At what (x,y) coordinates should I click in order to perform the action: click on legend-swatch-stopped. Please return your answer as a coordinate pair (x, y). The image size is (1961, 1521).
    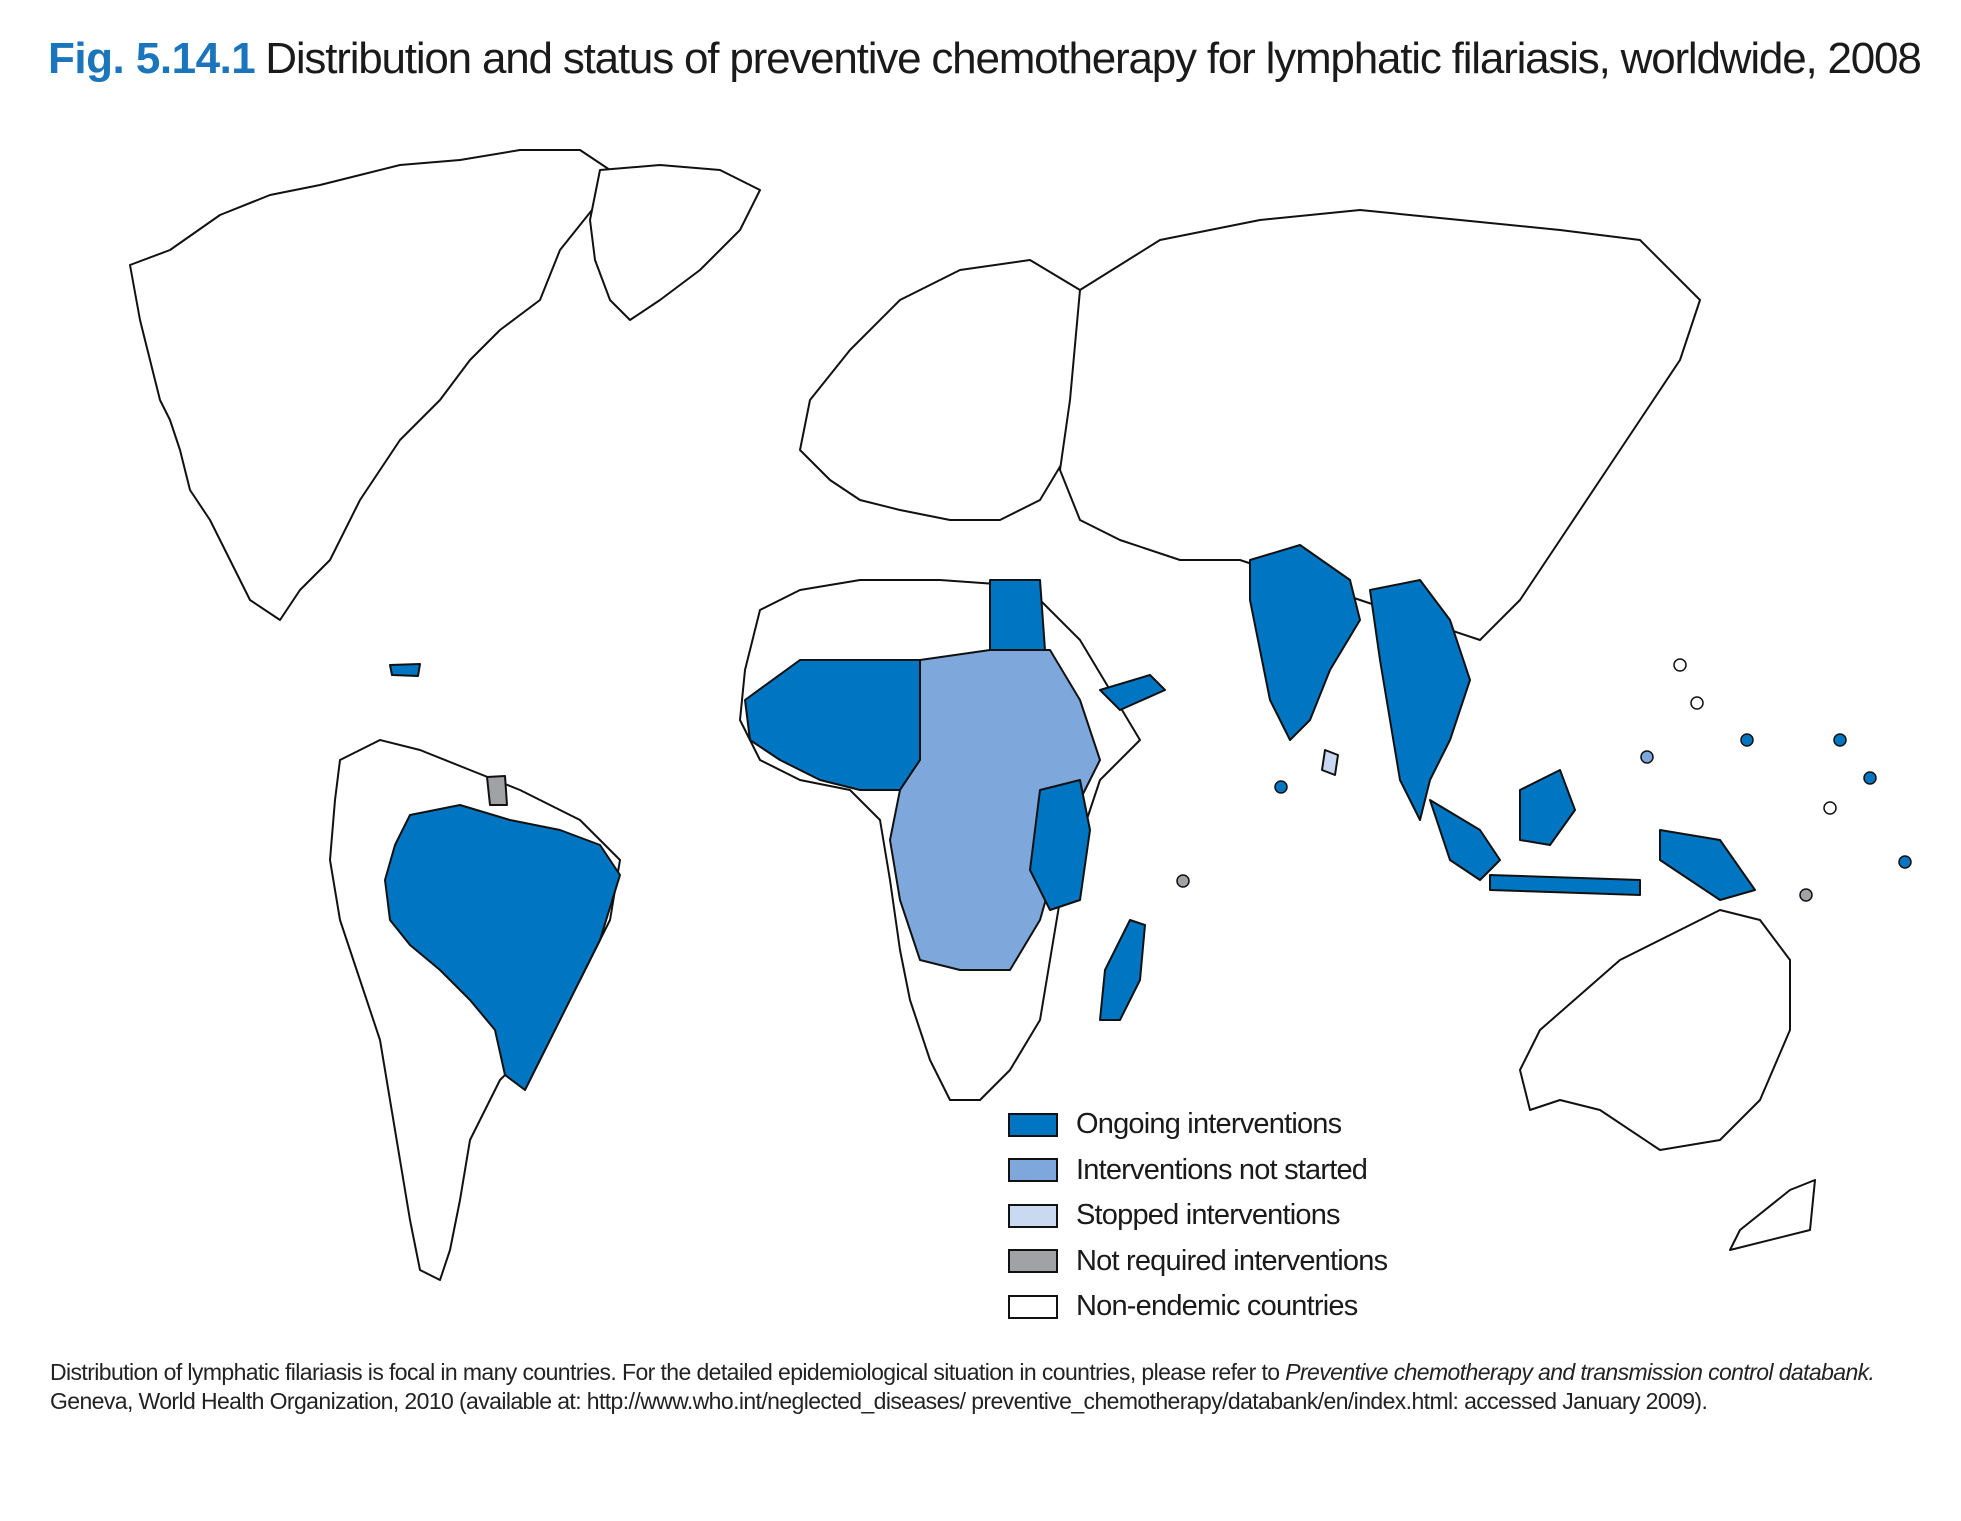
    Looking at the image, I should click on (1033, 1215).